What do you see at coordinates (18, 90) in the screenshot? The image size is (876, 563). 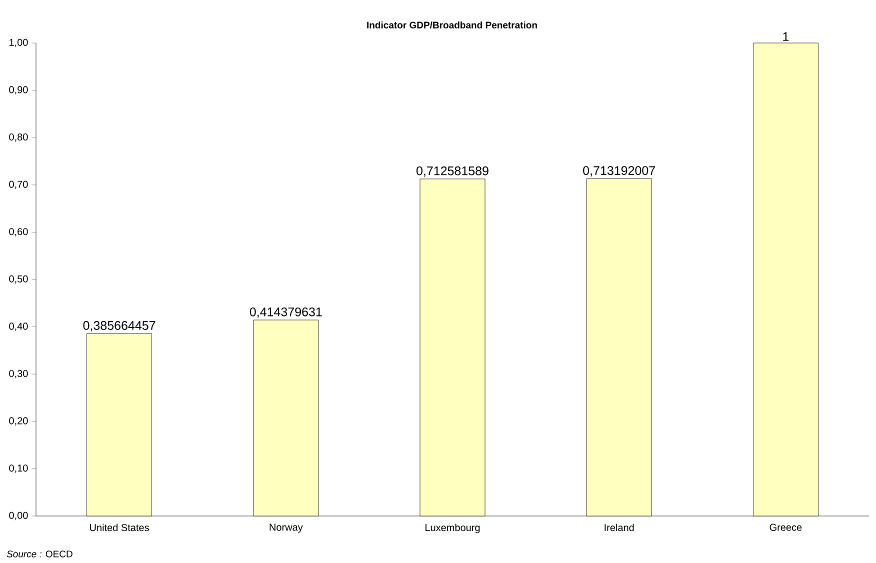 I see `y-tick-label: 0,90` at bounding box center [18, 90].